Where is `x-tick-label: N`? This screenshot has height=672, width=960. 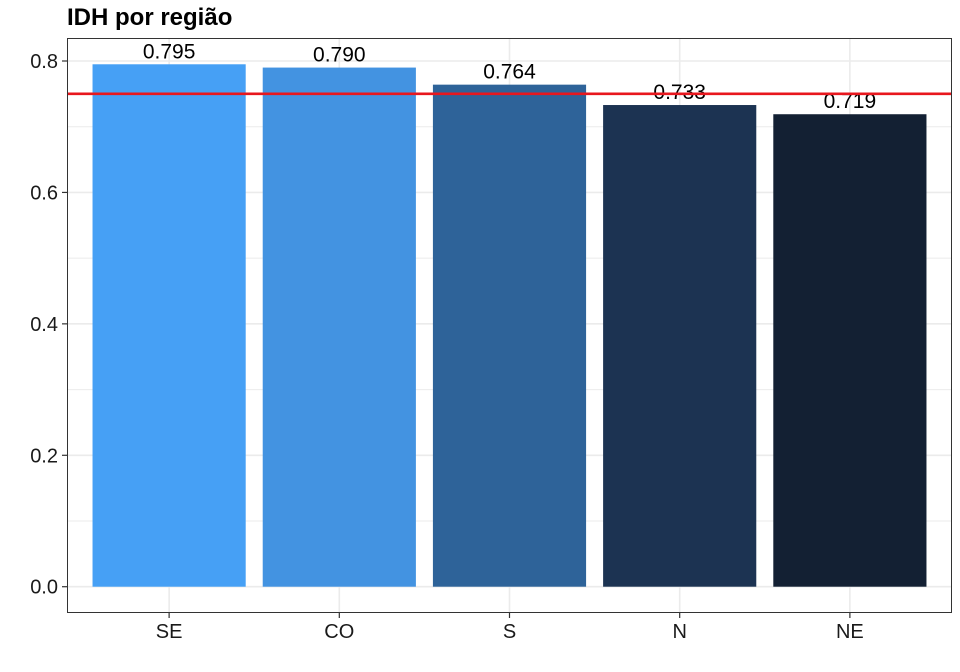 x-tick-label: N is located at coordinates (679, 632).